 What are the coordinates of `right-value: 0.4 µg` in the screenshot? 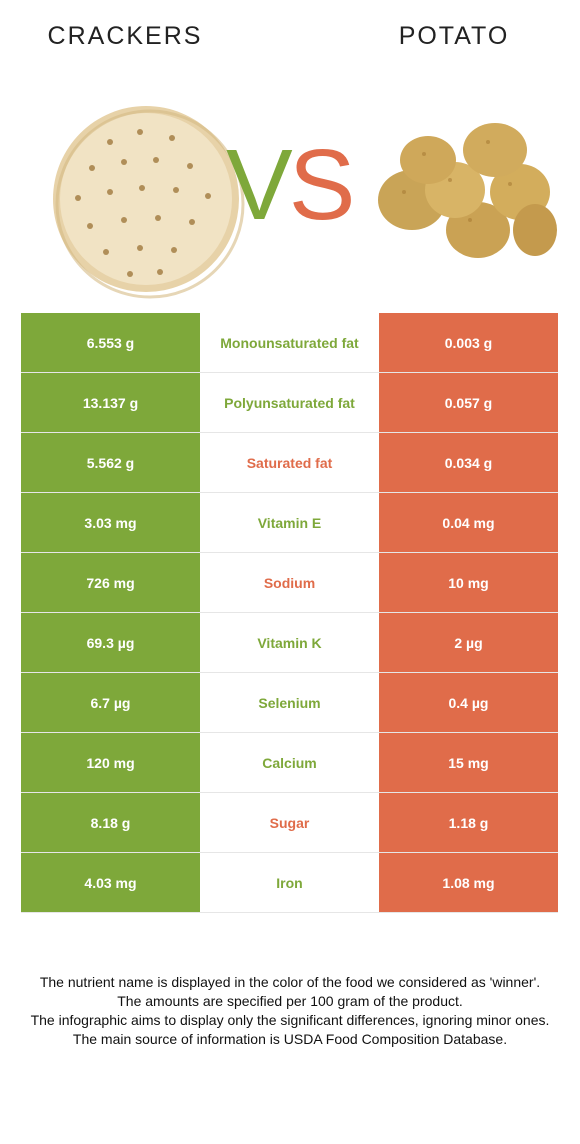 It's located at (468, 702).